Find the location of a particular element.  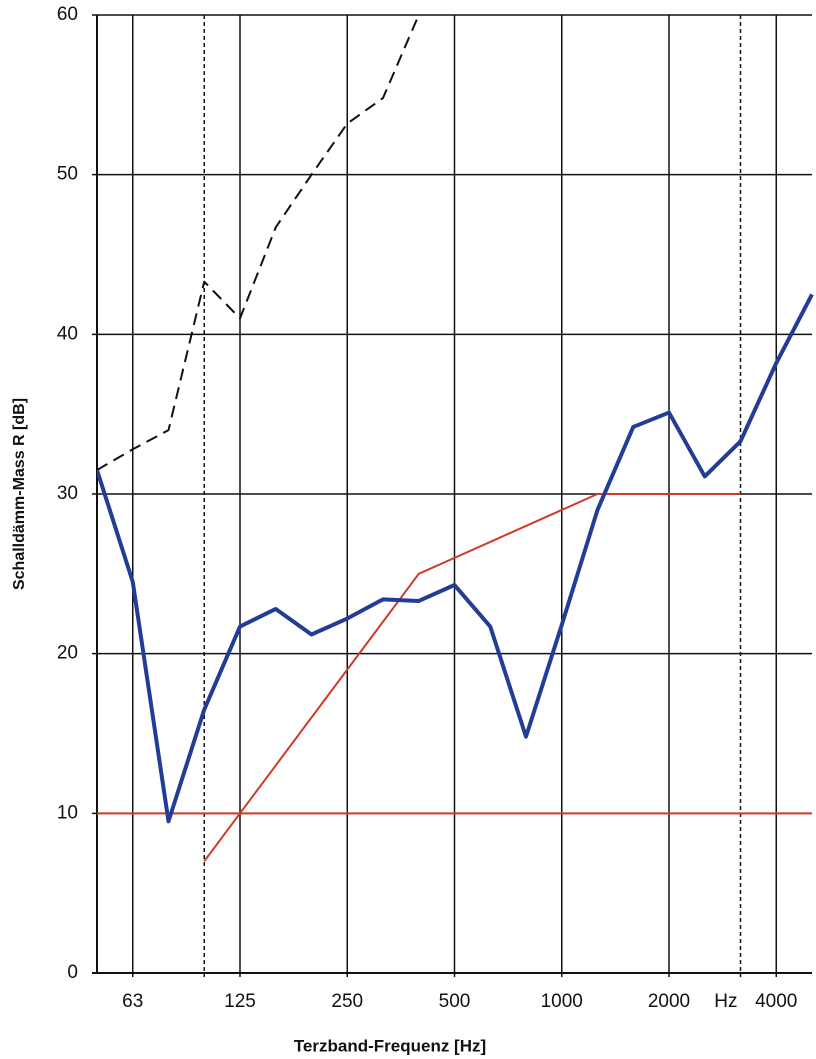

x-unit-label: Hz is located at coordinates (725, 1001).